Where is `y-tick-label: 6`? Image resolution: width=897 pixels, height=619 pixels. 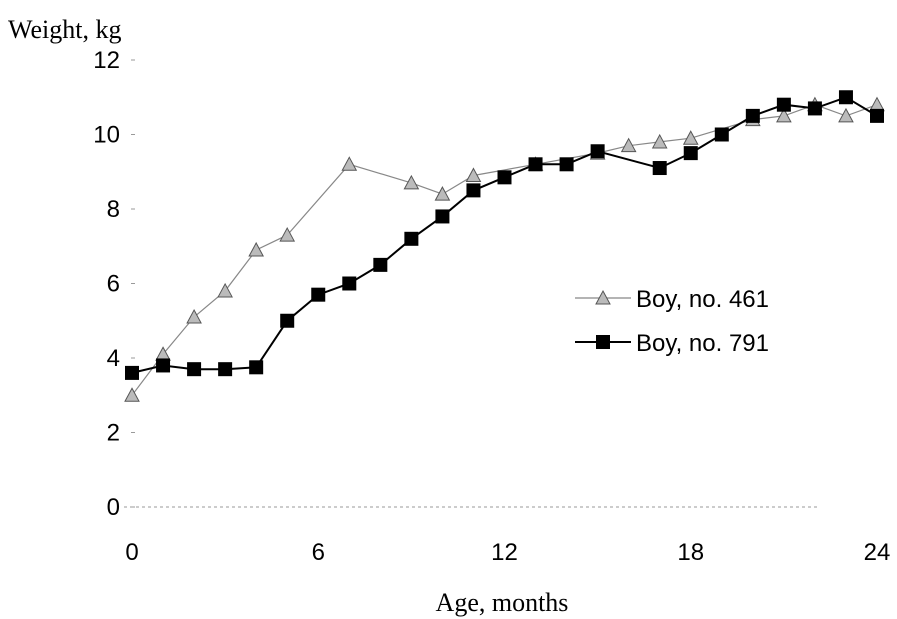 y-tick-label: 6 is located at coordinates (113, 284).